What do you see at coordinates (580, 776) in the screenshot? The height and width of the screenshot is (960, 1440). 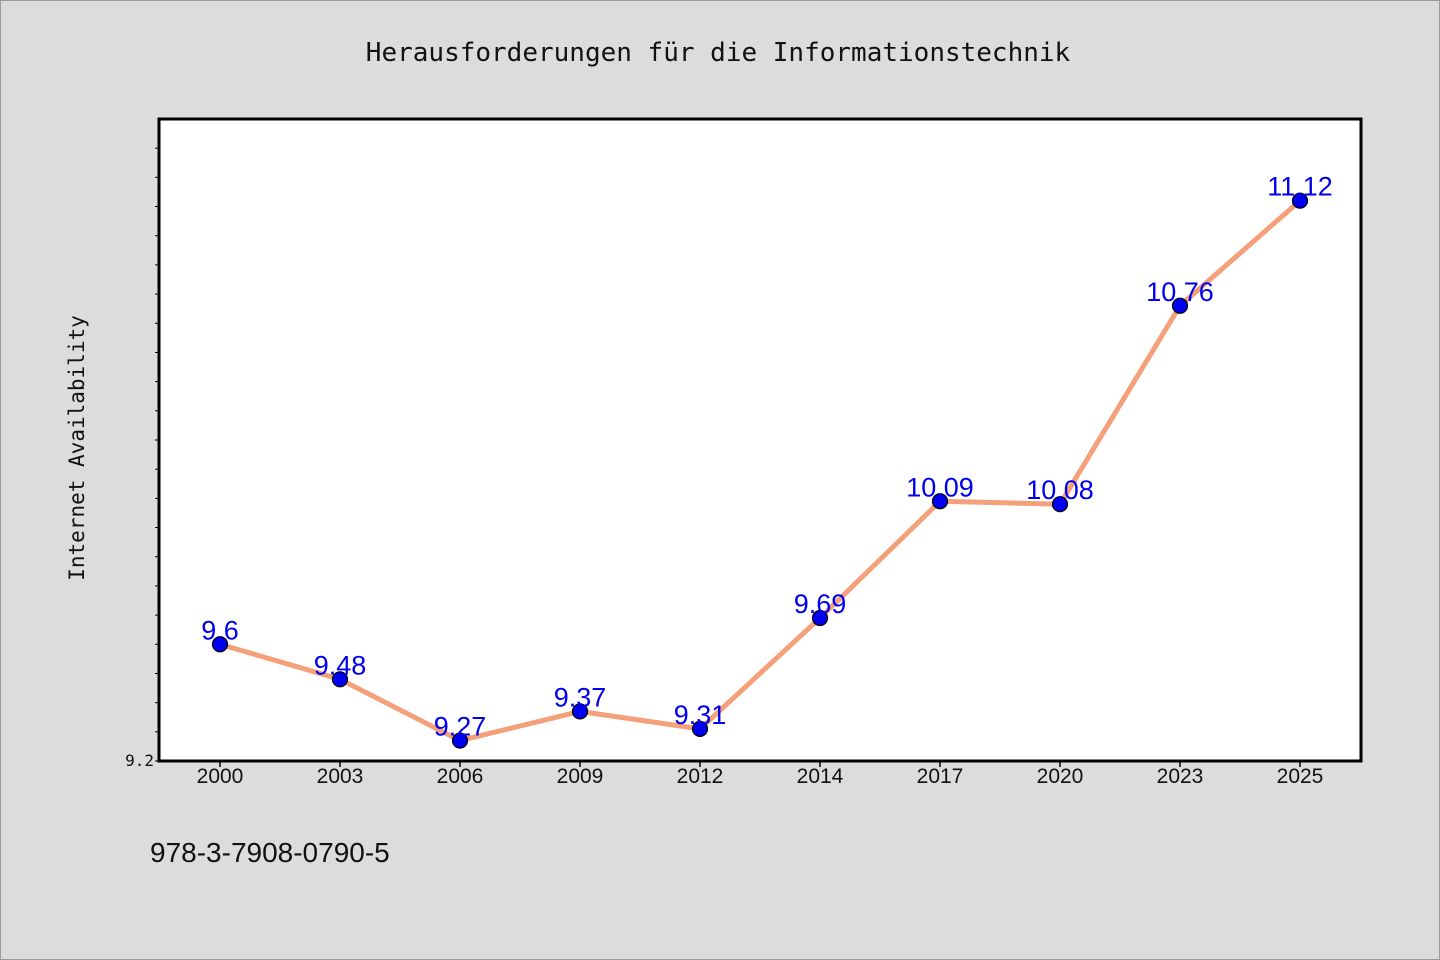 I see `x-tick-label: 2009` at bounding box center [580, 776].